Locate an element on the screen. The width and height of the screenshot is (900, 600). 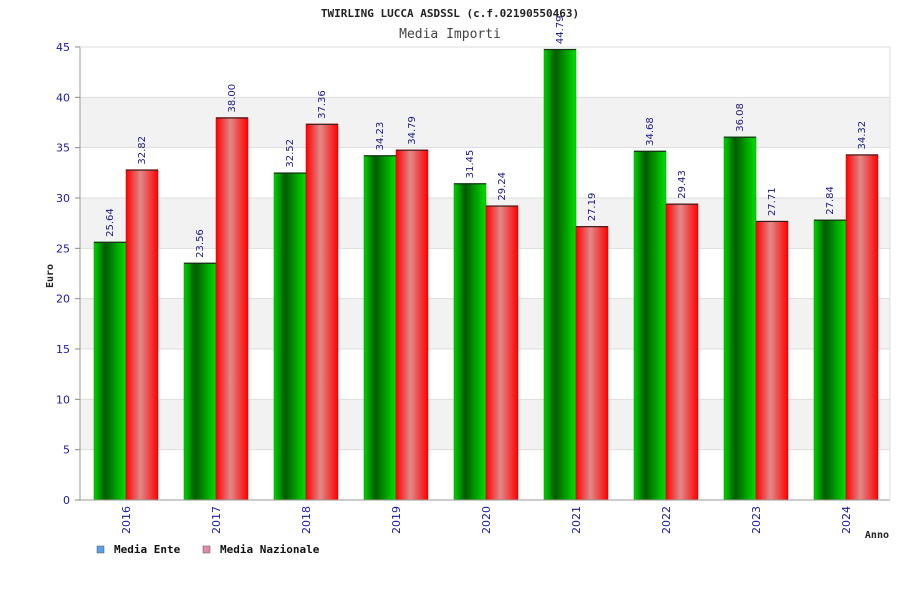
x-tick-label: 2018 is located at coordinates (306, 520).